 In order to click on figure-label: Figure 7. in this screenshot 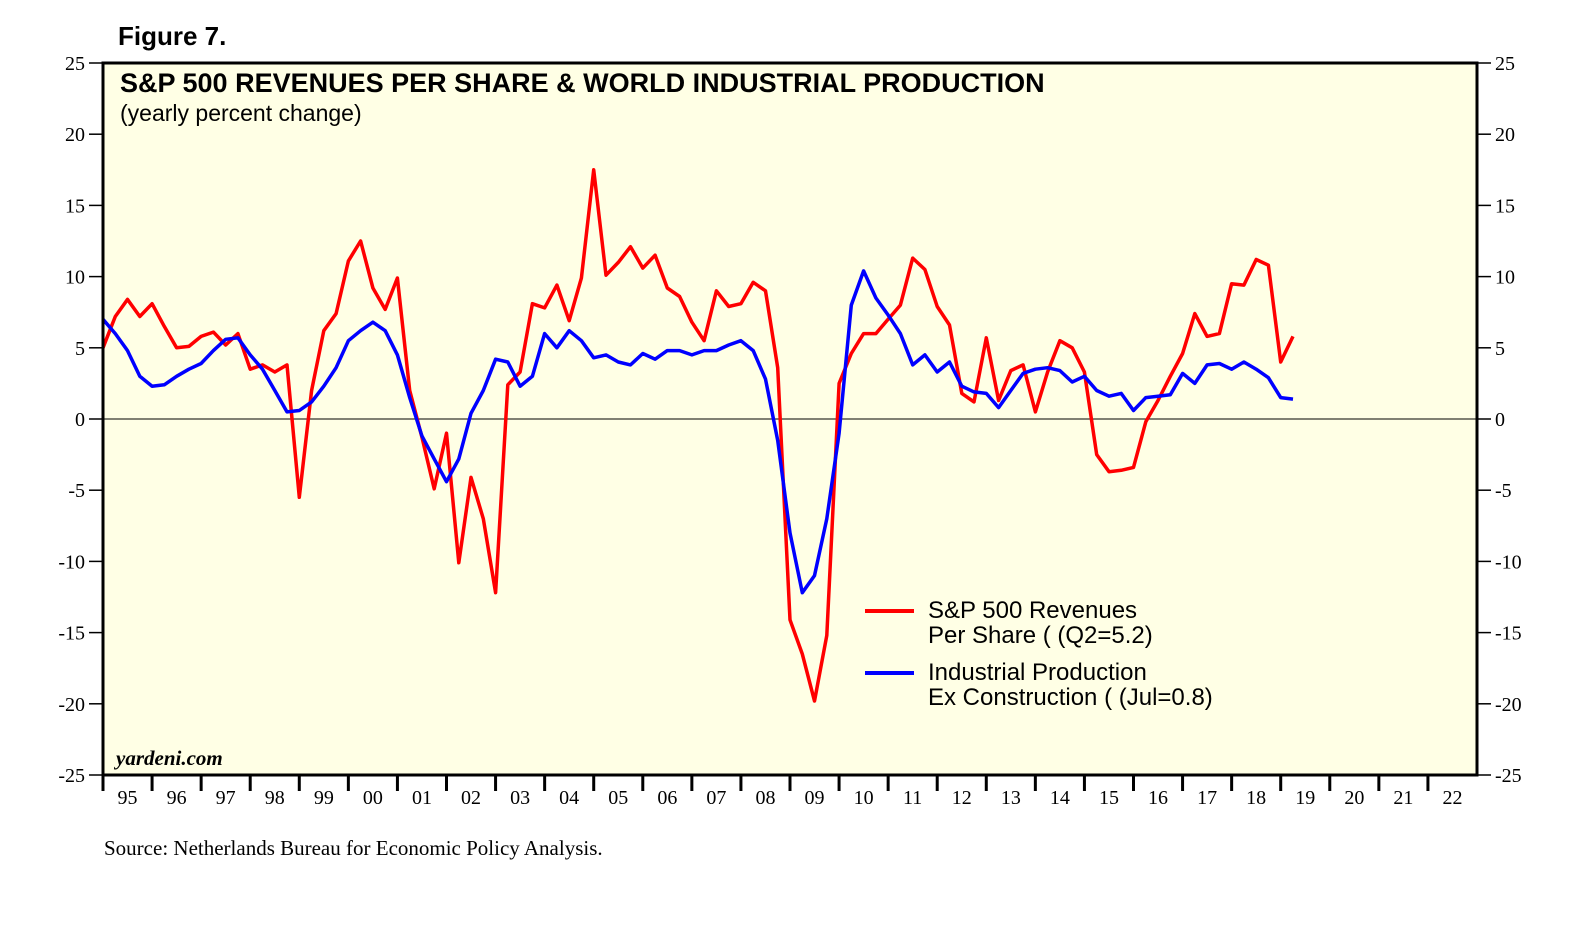, I will do `click(172, 36)`.